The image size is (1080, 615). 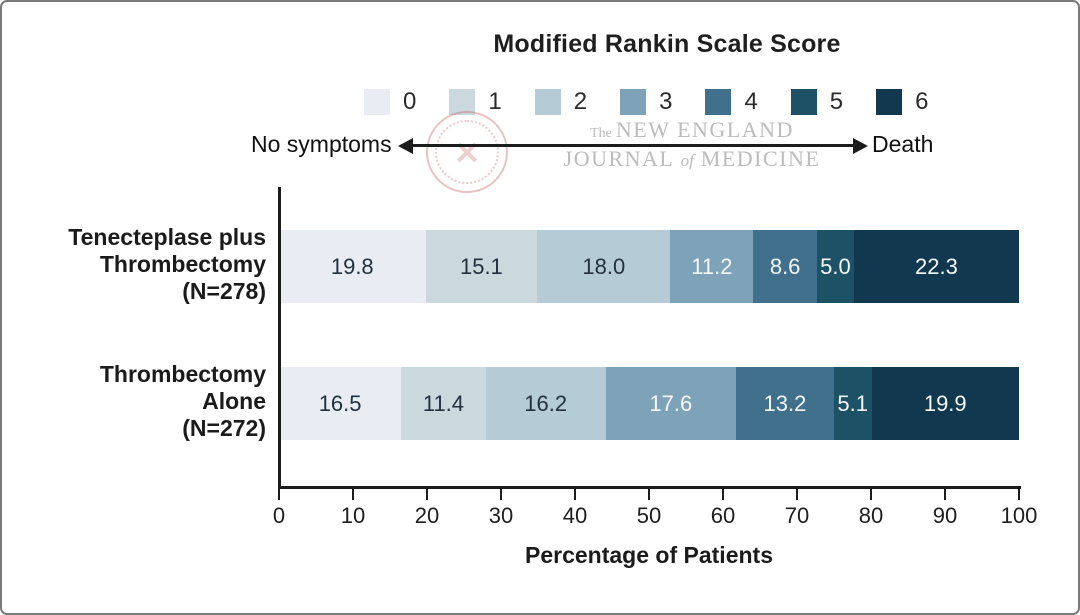 I want to click on nejm-seal-cross: ⨯, so click(x=467, y=152).